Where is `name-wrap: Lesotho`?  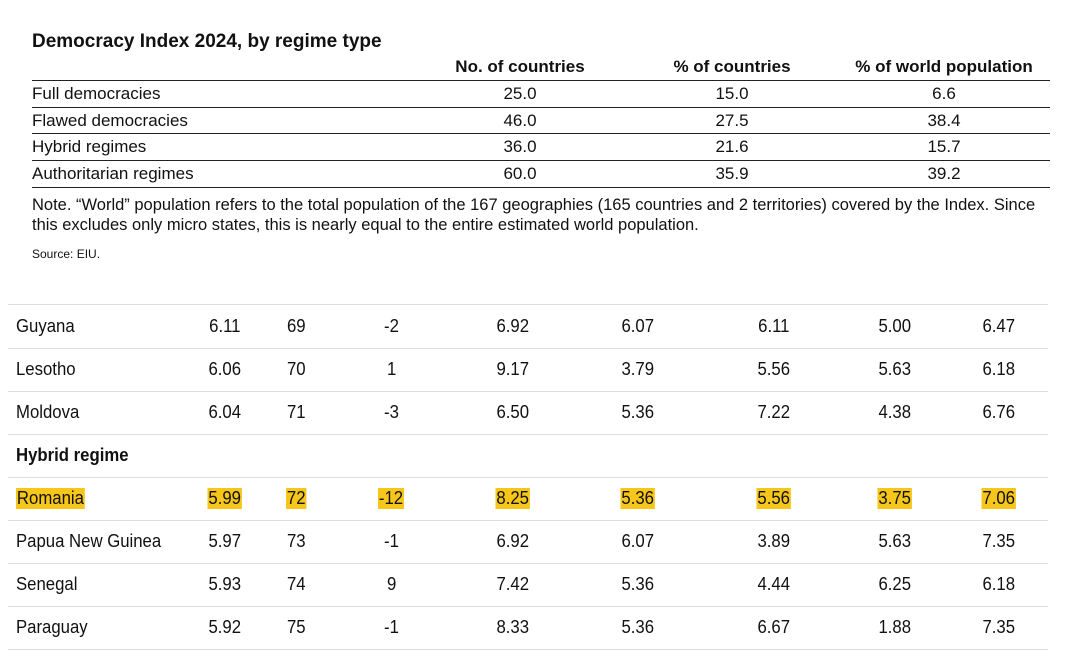
name-wrap: Lesotho is located at coordinates (48, 369).